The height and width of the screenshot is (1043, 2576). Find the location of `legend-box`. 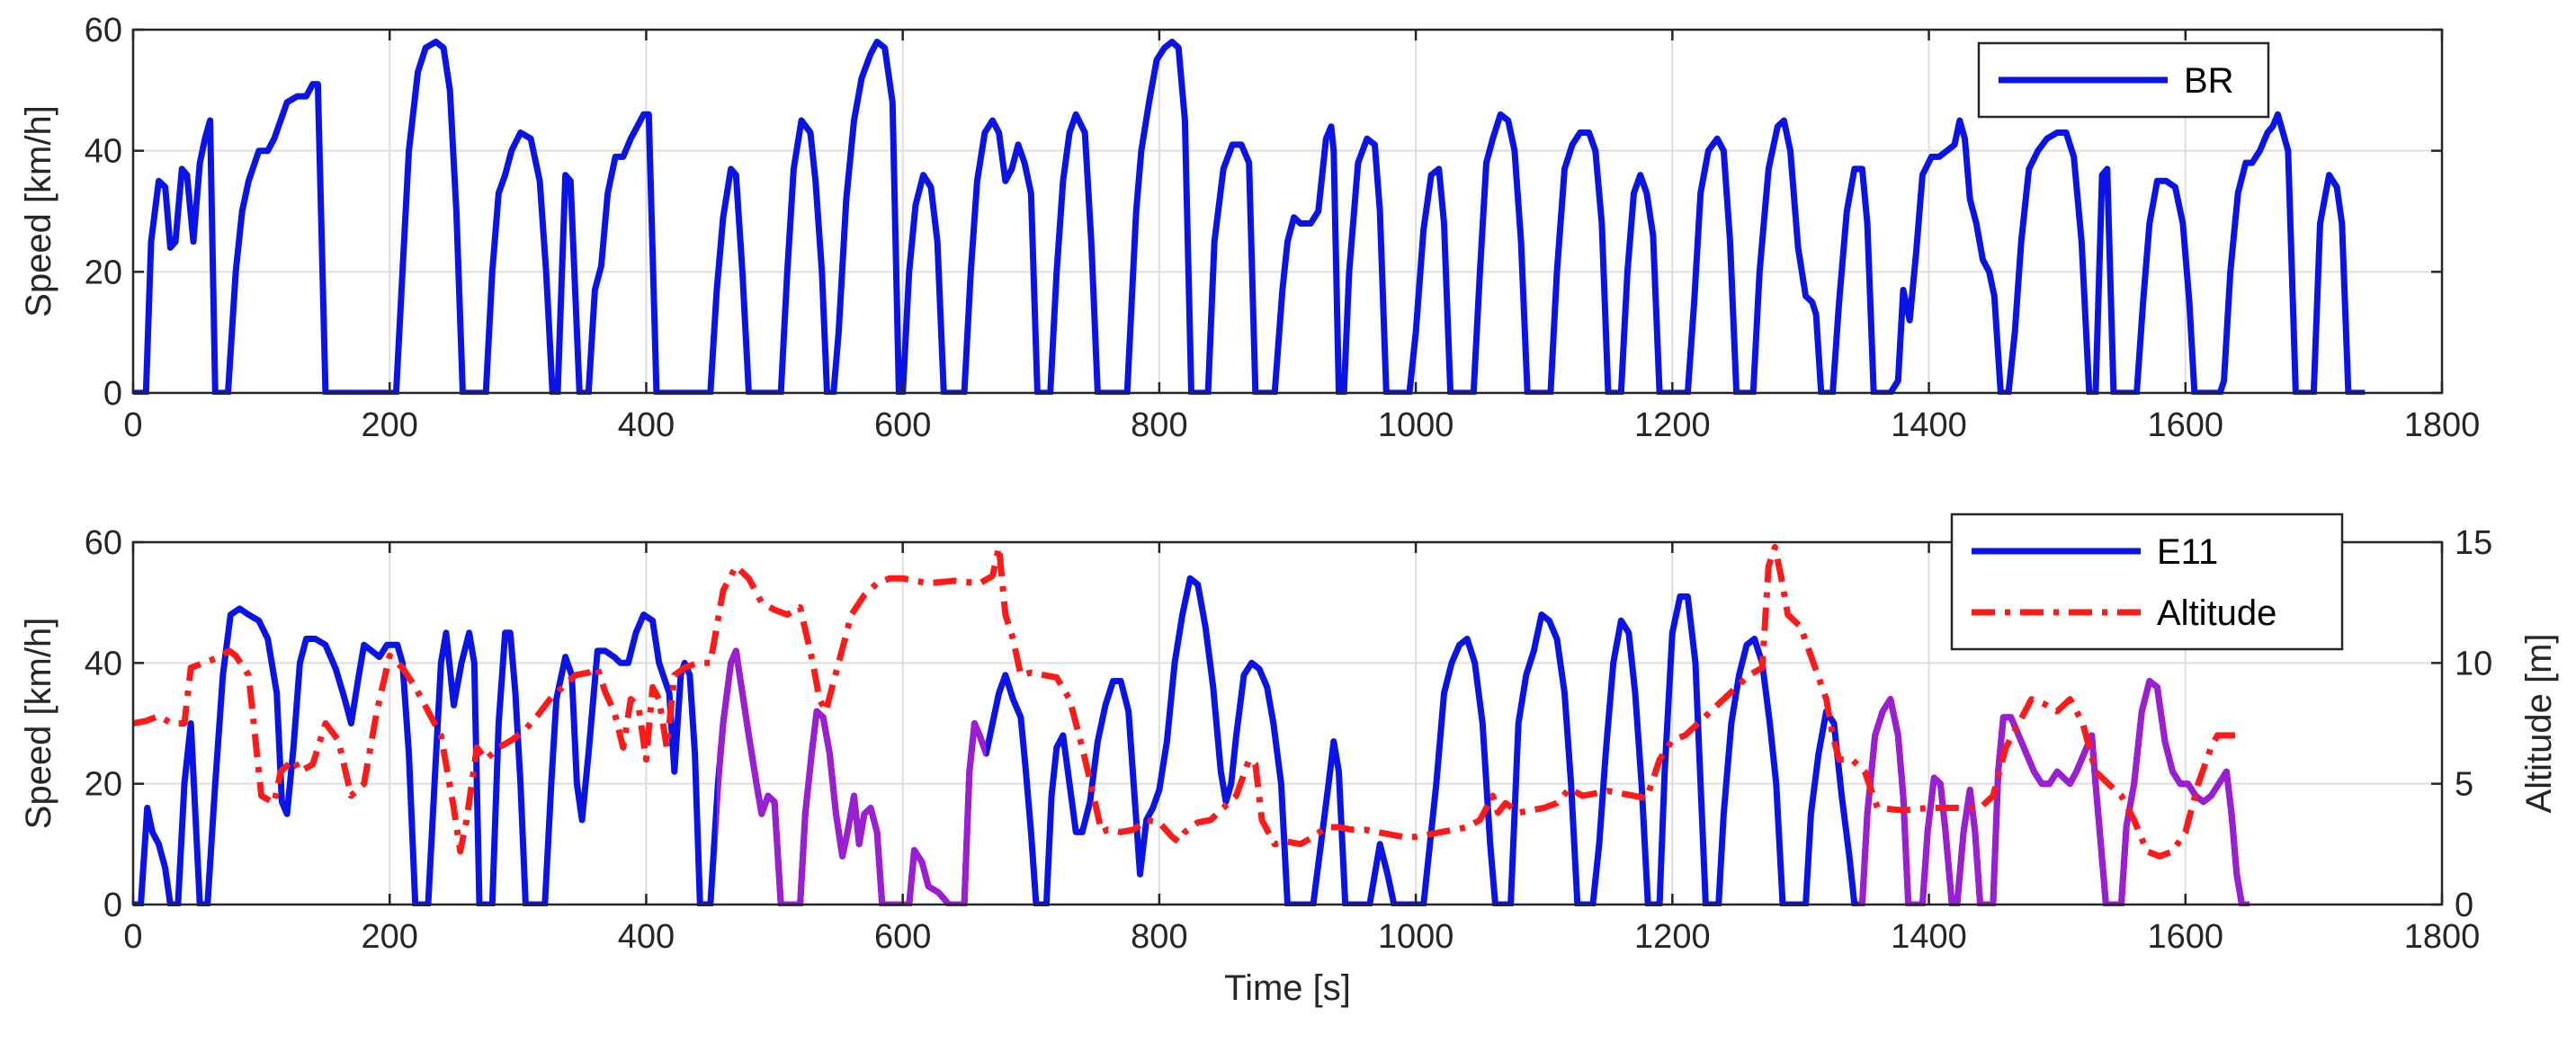

legend-box is located at coordinates (2147, 582).